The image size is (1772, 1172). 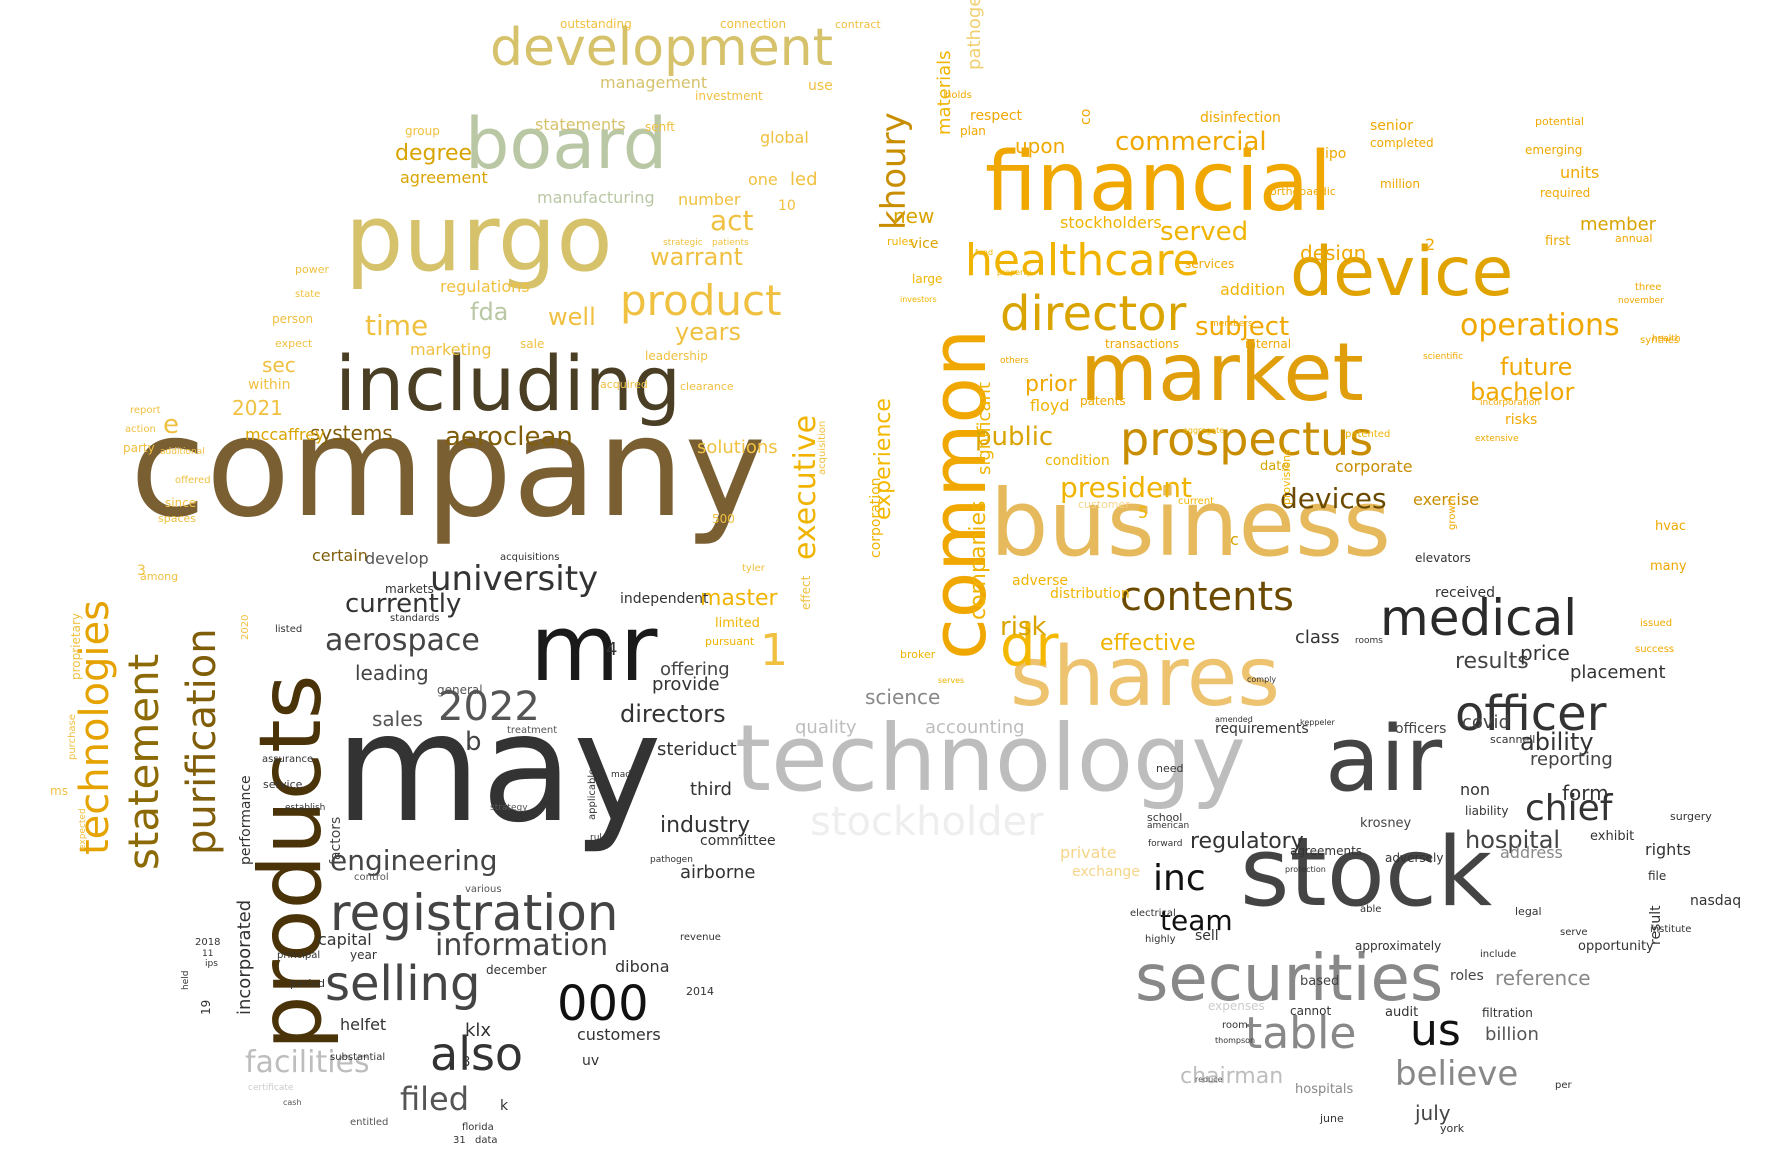 What do you see at coordinates (1160, 939) in the screenshot?
I see `cloud-word-highly: highly` at bounding box center [1160, 939].